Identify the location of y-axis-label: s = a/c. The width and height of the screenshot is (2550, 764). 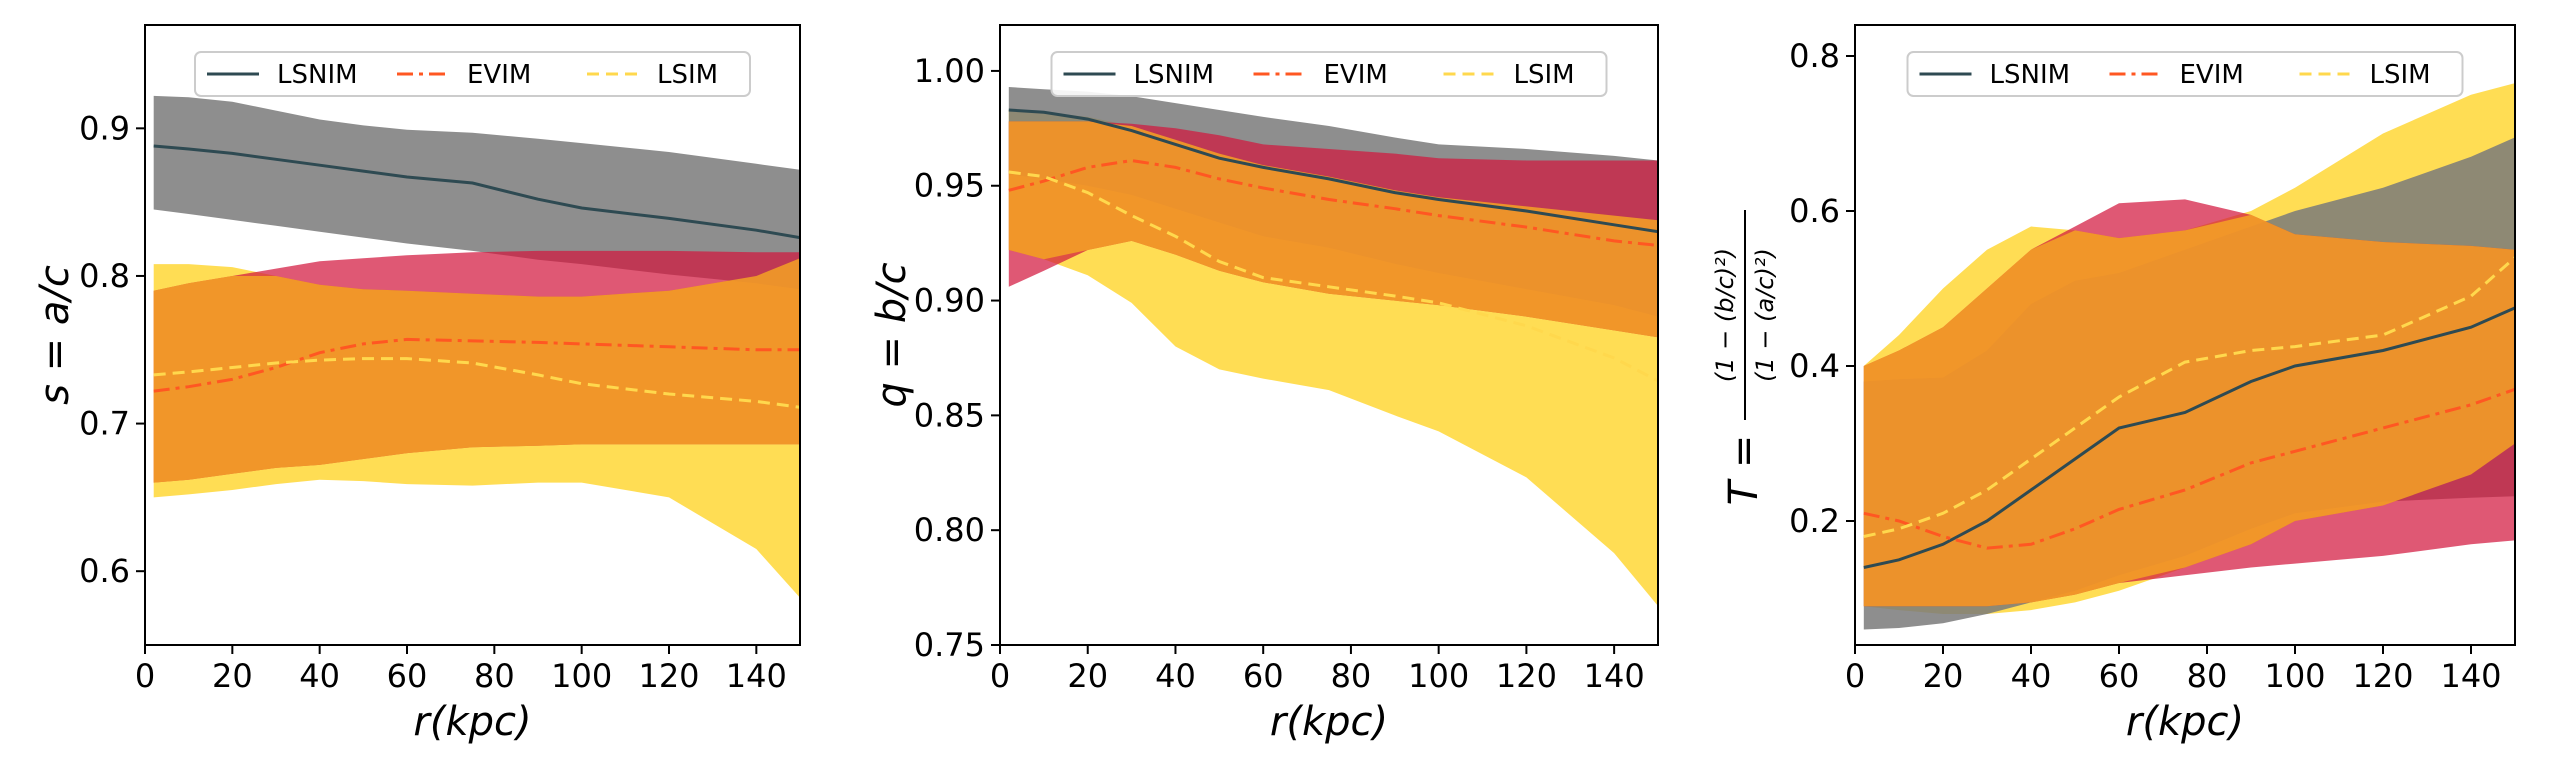
(55, 335).